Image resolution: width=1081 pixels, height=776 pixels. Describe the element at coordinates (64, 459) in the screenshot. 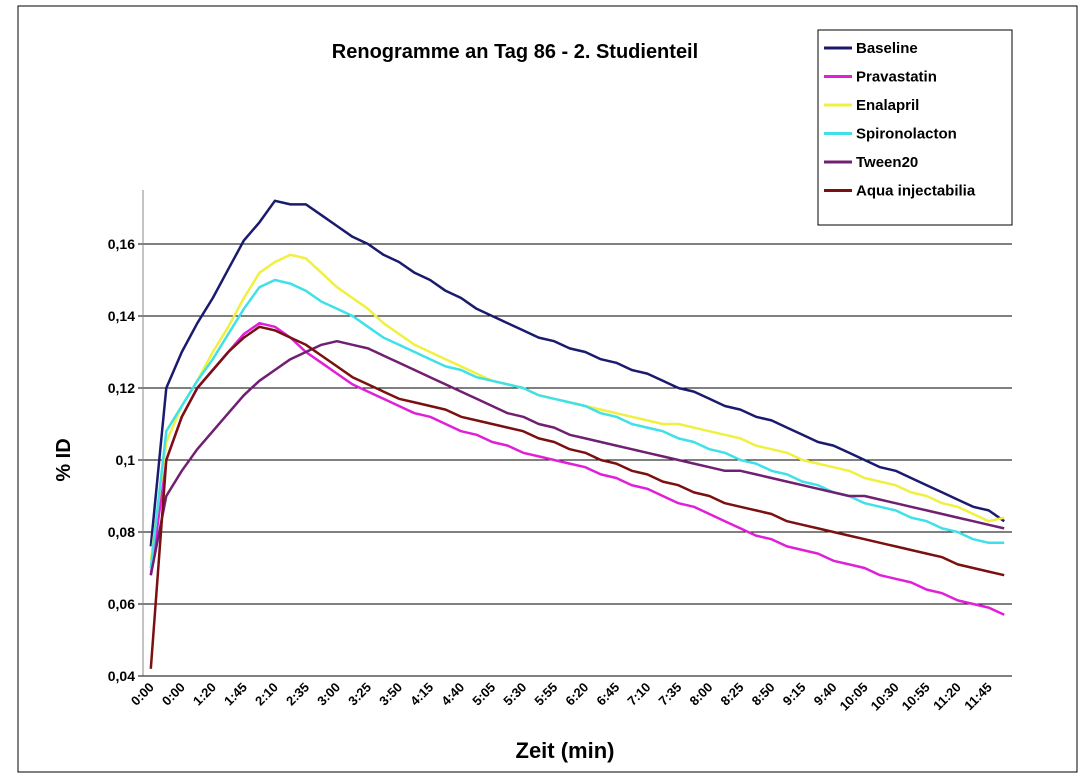

I see `y-axis-label: % ID` at that location.